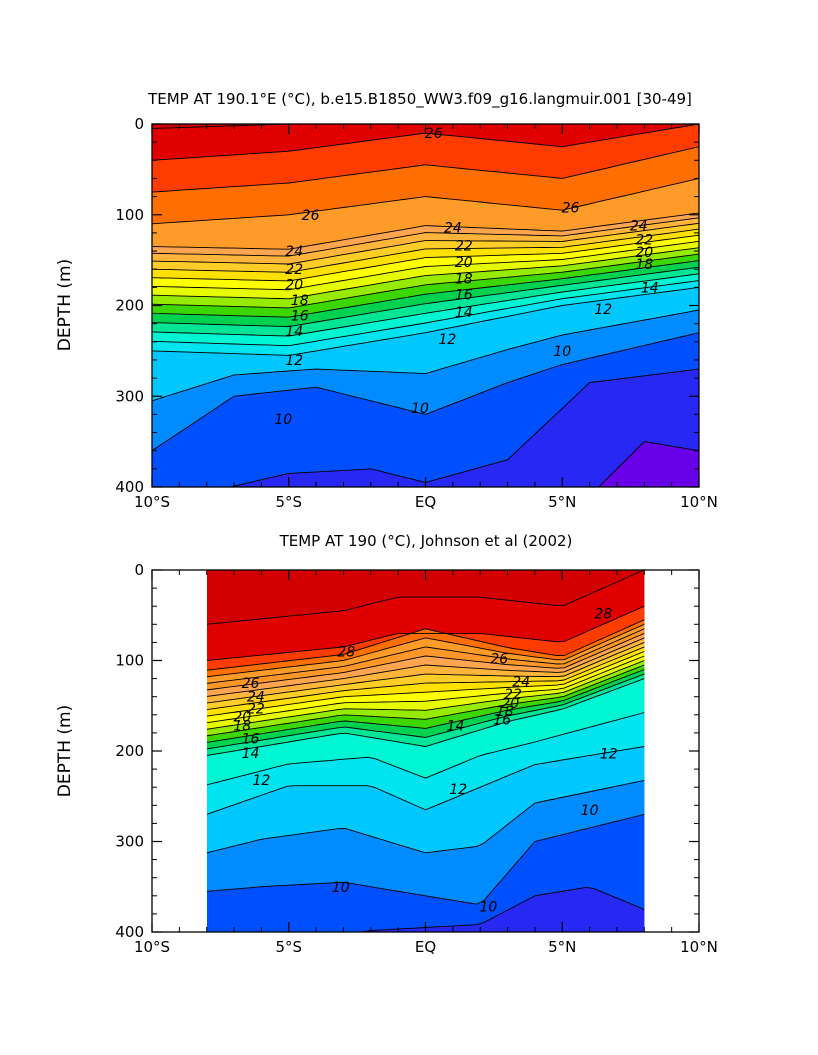 The image size is (818, 1055). What do you see at coordinates (562, 947) in the screenshot?
I see `x-tick-label: 5°N` at bounding box center [562, 947].